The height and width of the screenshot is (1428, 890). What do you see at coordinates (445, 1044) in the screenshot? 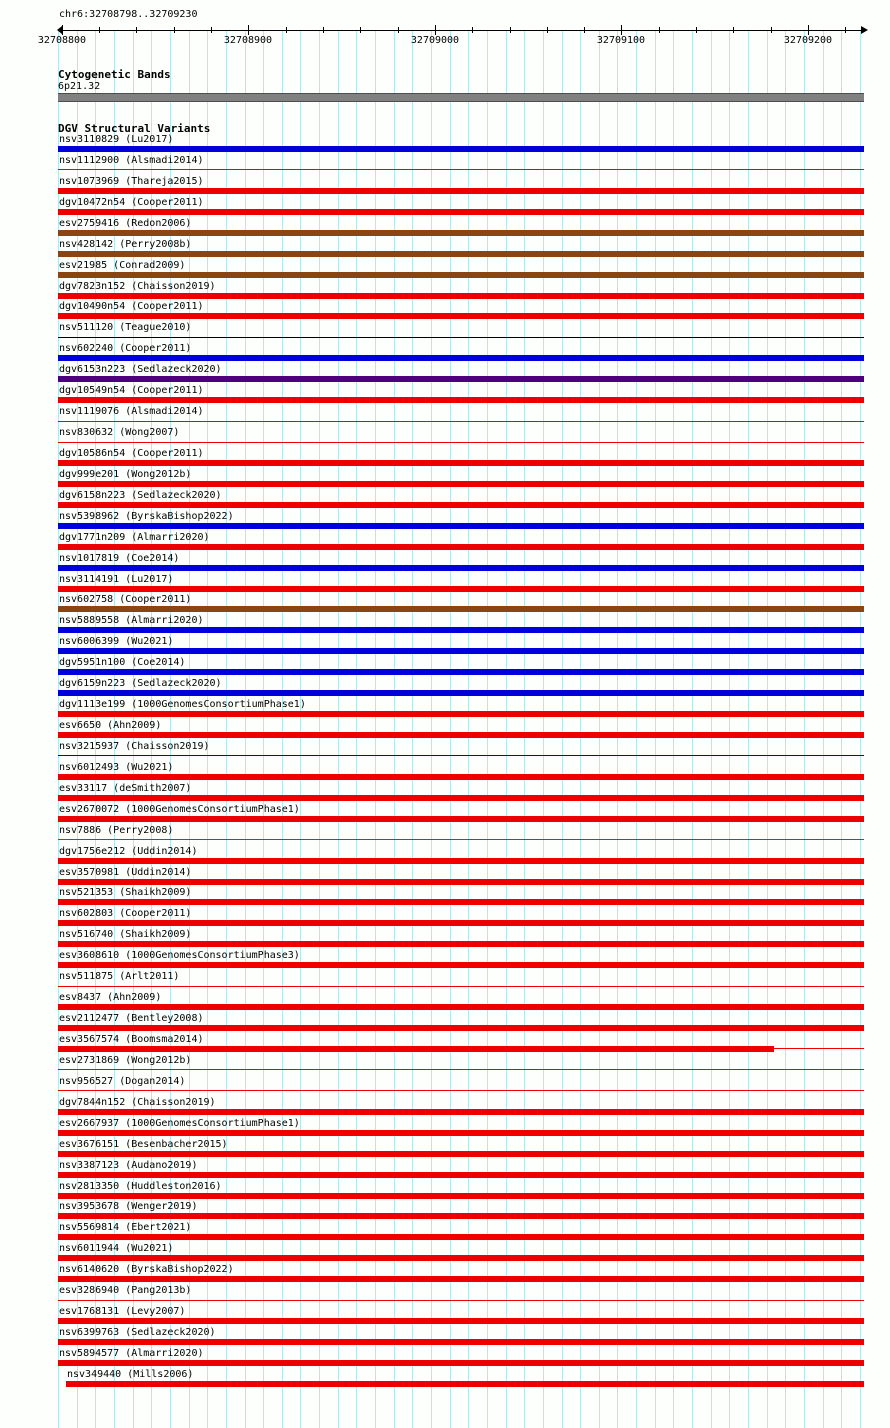
I see `variant-track-row: esv3567574 (Boomsma2014)` at bounding box center [445, 1044].